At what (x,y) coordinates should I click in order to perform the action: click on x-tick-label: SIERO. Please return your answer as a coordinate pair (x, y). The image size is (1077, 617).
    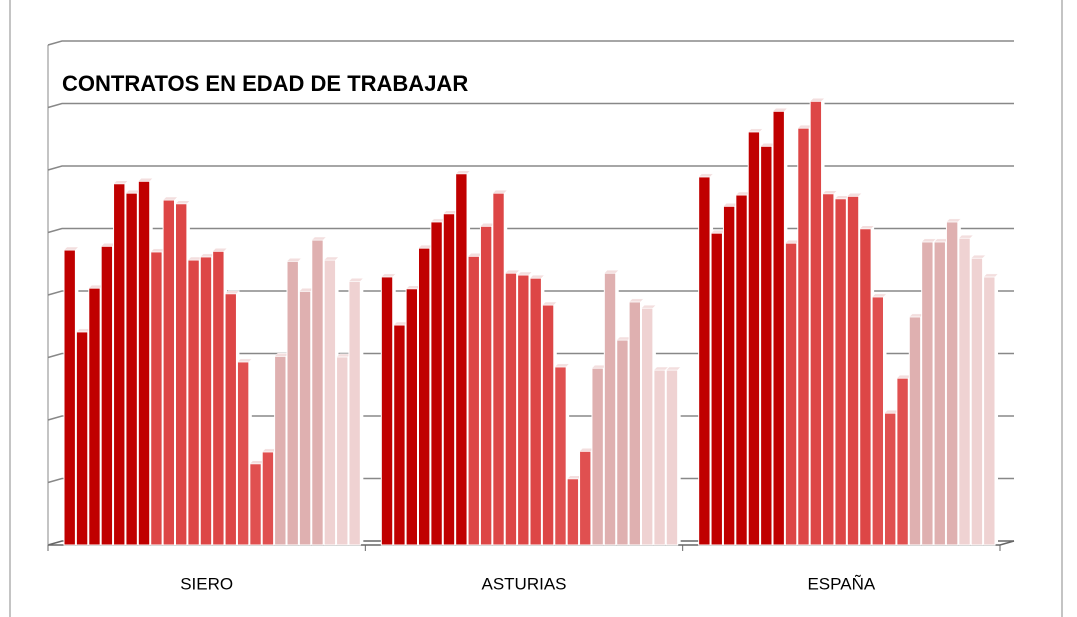
    Looking at the image, I should click on (206, 583).